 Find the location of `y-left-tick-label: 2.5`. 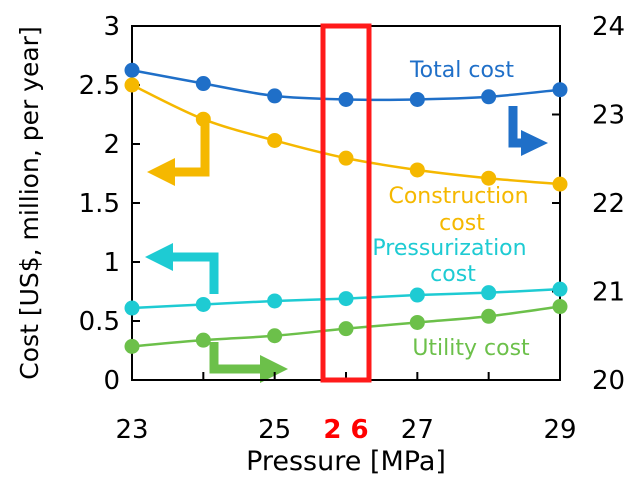

y-left-tick-label: 2.5 is located at coordinates (99, 86).